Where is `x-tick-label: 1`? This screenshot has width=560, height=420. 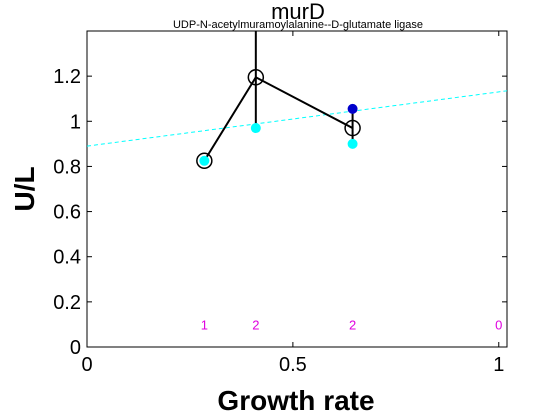
x-tick-label: 1 is located at coordinates (498, 365).